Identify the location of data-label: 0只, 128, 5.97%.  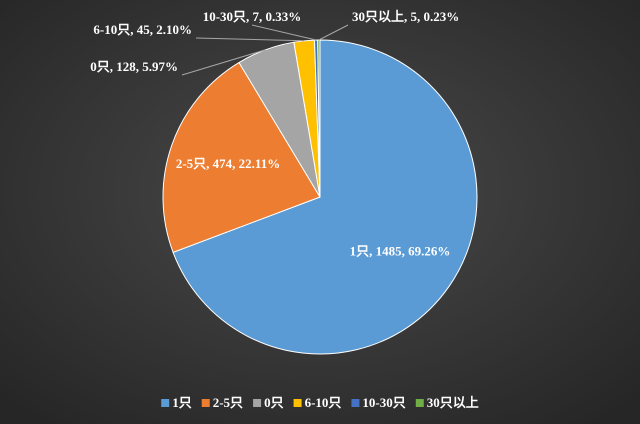
(134, 66).